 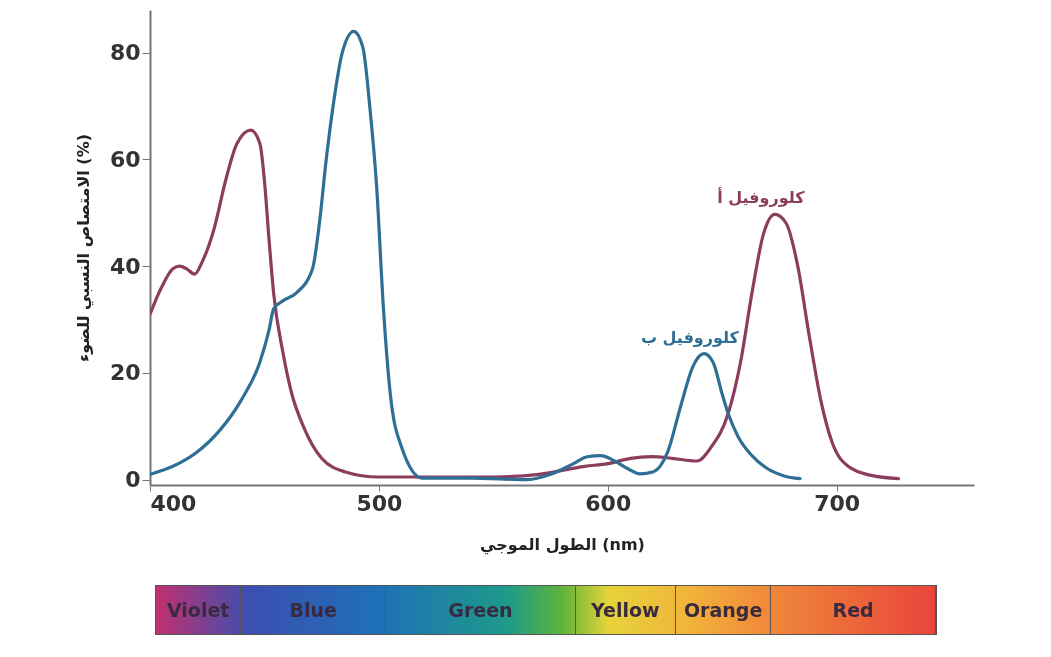 I want to click on x-tick-label: 500, so click(x=379, y=503).